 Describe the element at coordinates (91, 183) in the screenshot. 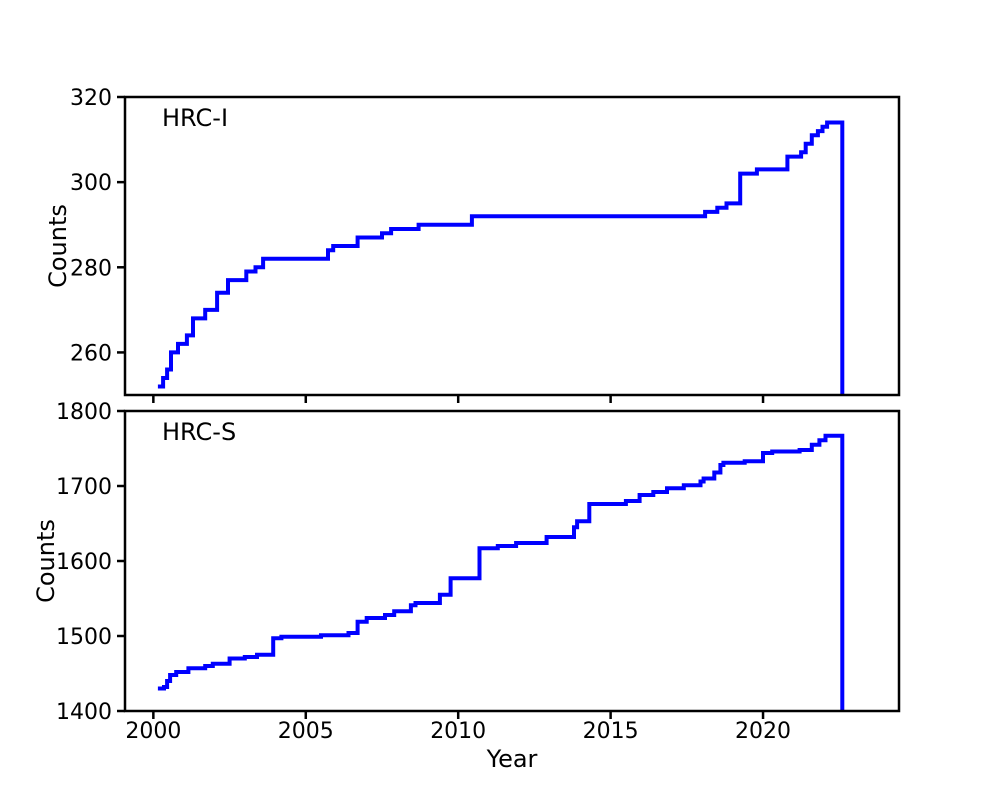

I see `y-tick-label: 300` at that location.